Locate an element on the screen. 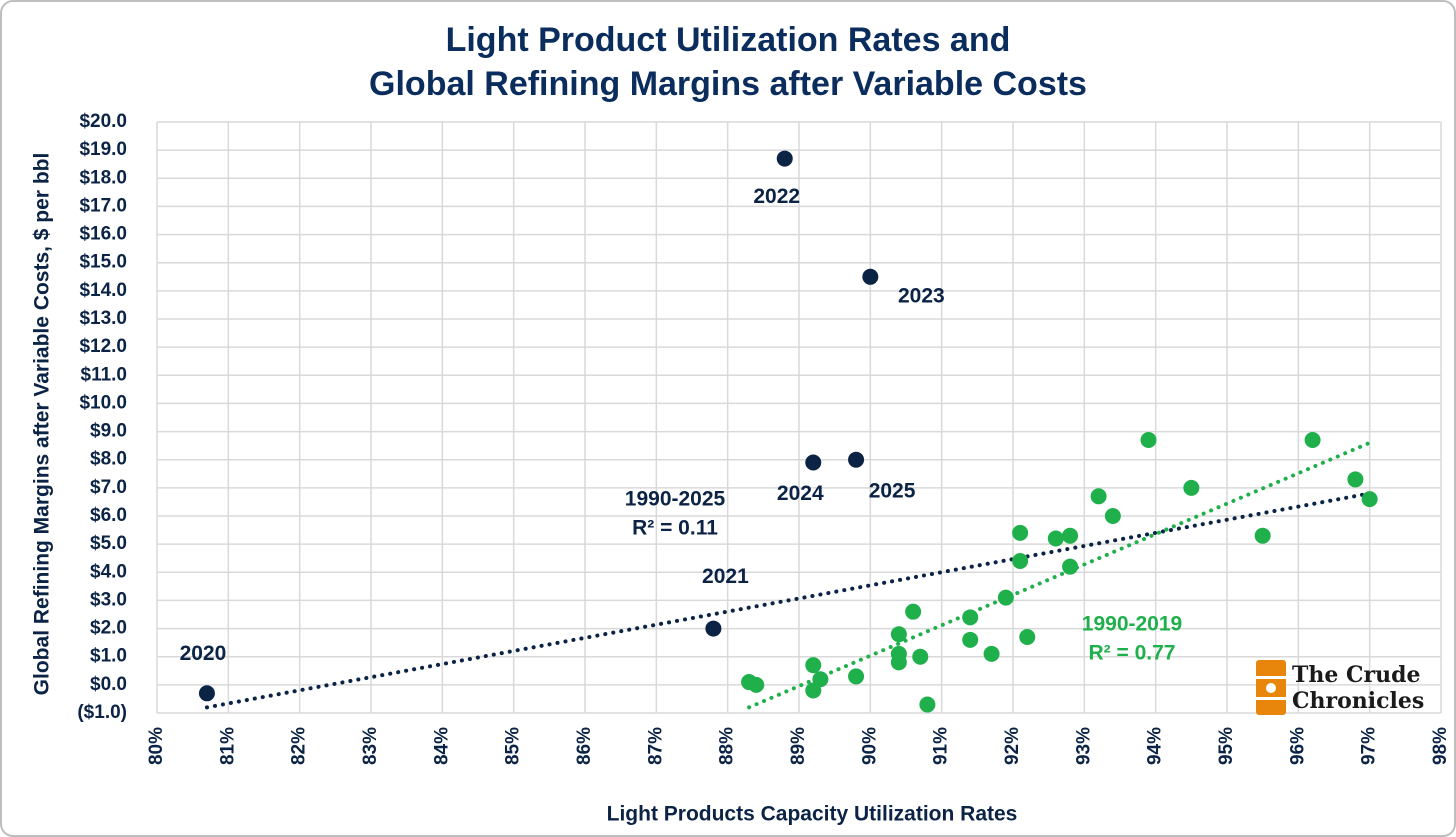 This screenshot has width=1456, height=837. x-tick-label: 90% is located at coordinates (869, 746).